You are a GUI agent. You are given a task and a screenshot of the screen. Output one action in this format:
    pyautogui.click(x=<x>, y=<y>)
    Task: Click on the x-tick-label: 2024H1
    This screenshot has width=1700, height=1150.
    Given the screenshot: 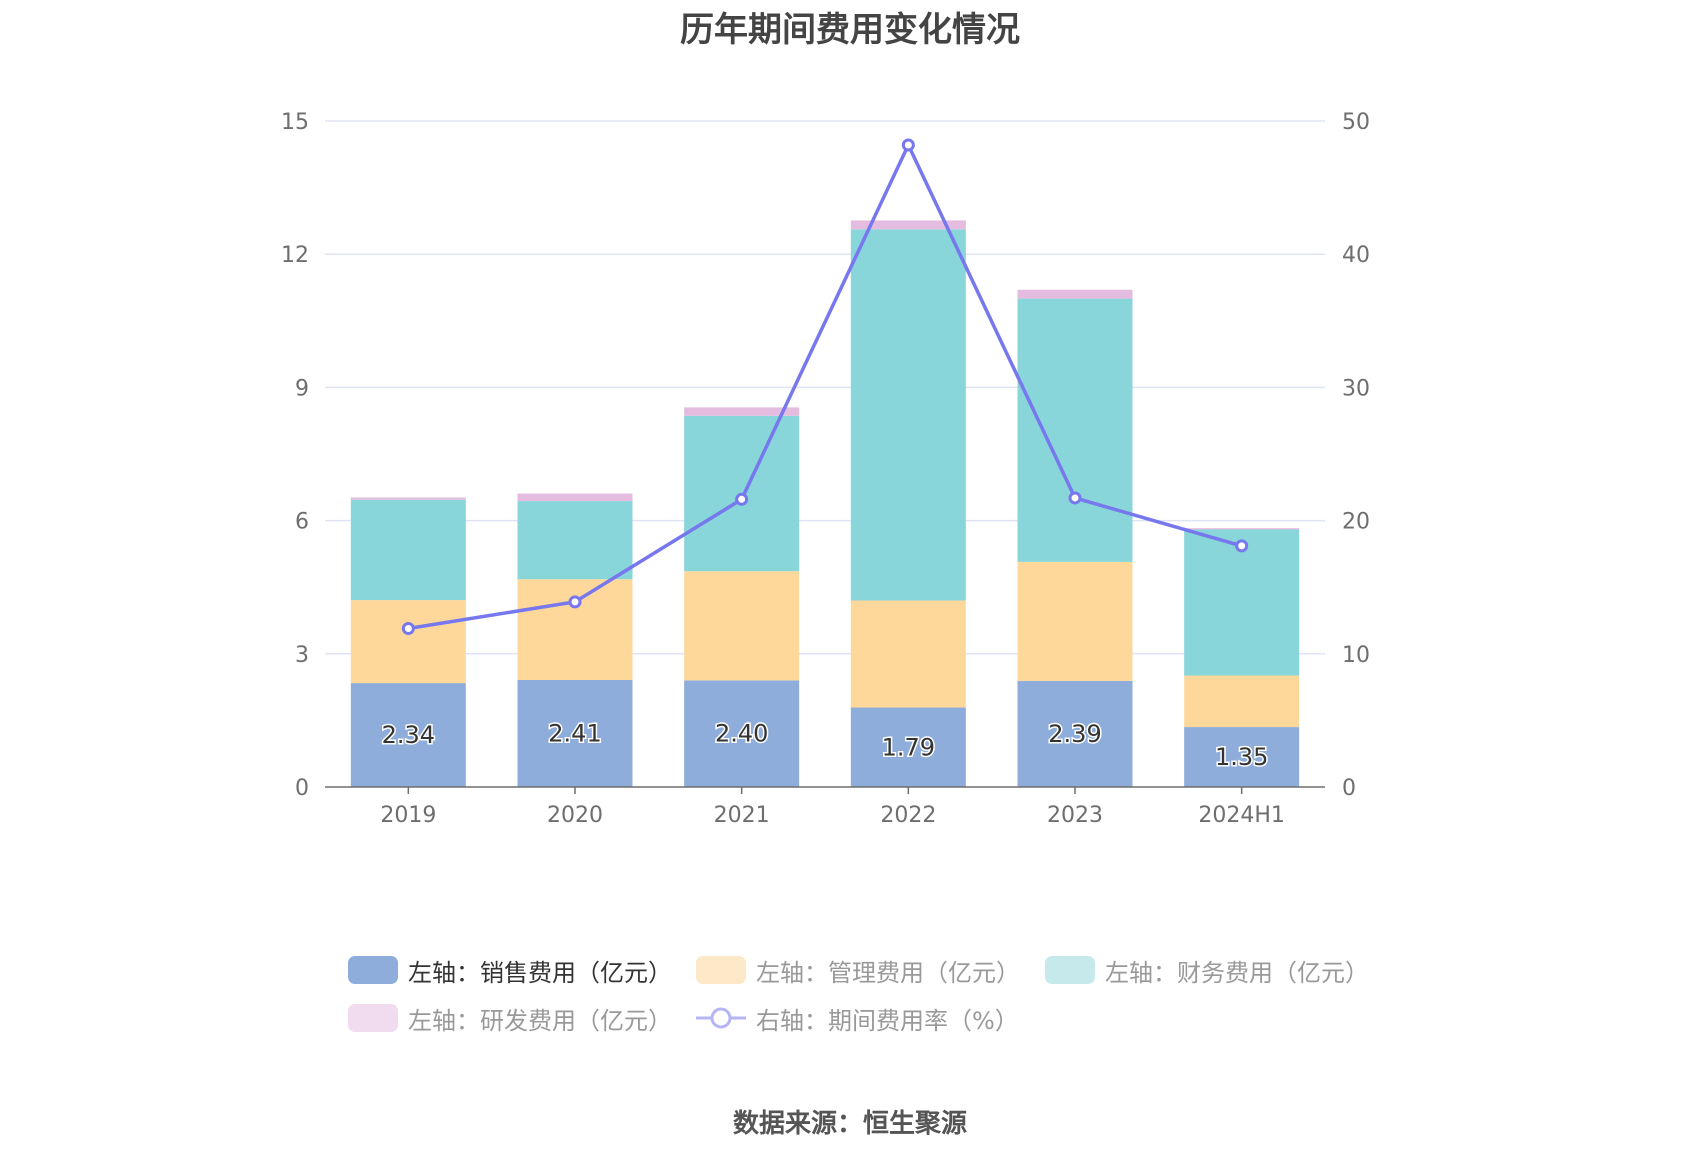 What is the action you would take?
    pyautogui.click(x=1241, y=815)
    